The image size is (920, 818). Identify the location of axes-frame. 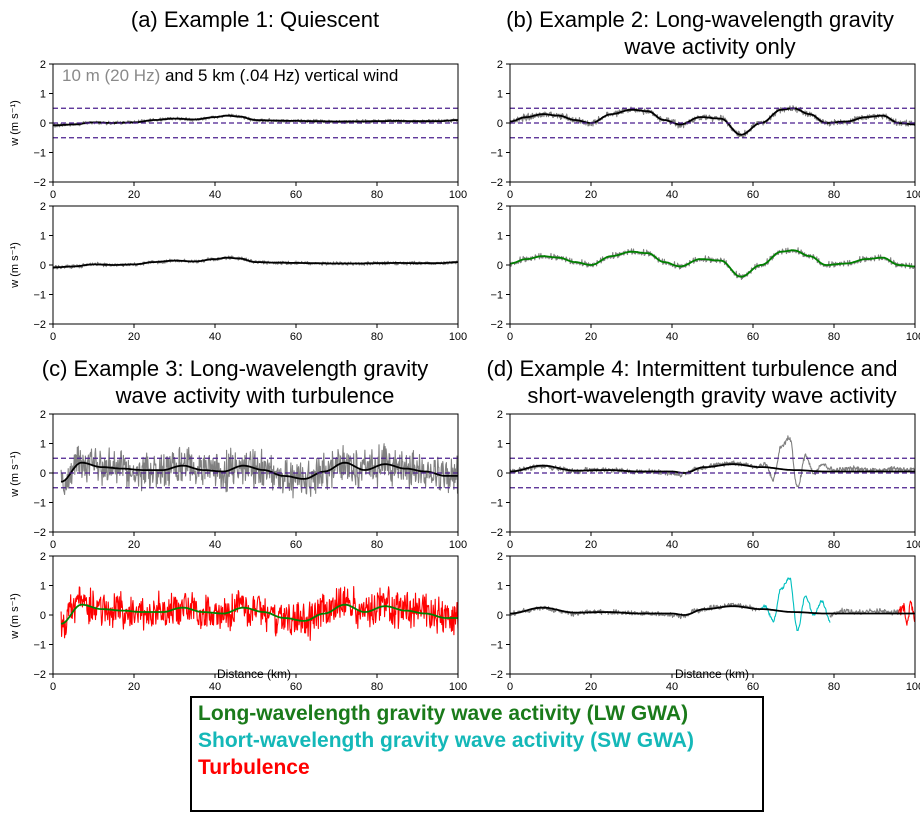
(712, 265).